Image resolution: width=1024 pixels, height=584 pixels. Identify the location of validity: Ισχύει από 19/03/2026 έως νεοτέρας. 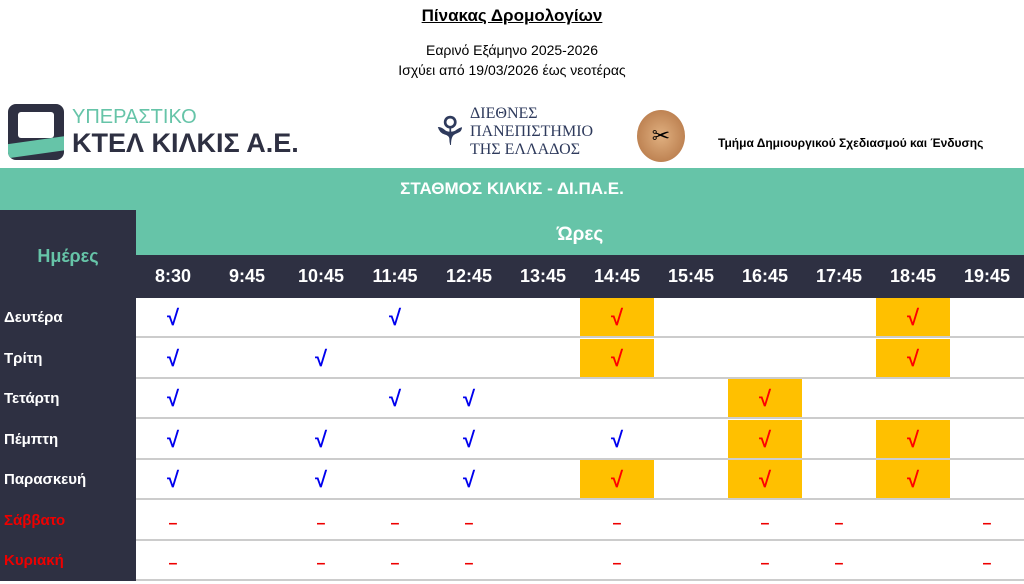
(512, 70).